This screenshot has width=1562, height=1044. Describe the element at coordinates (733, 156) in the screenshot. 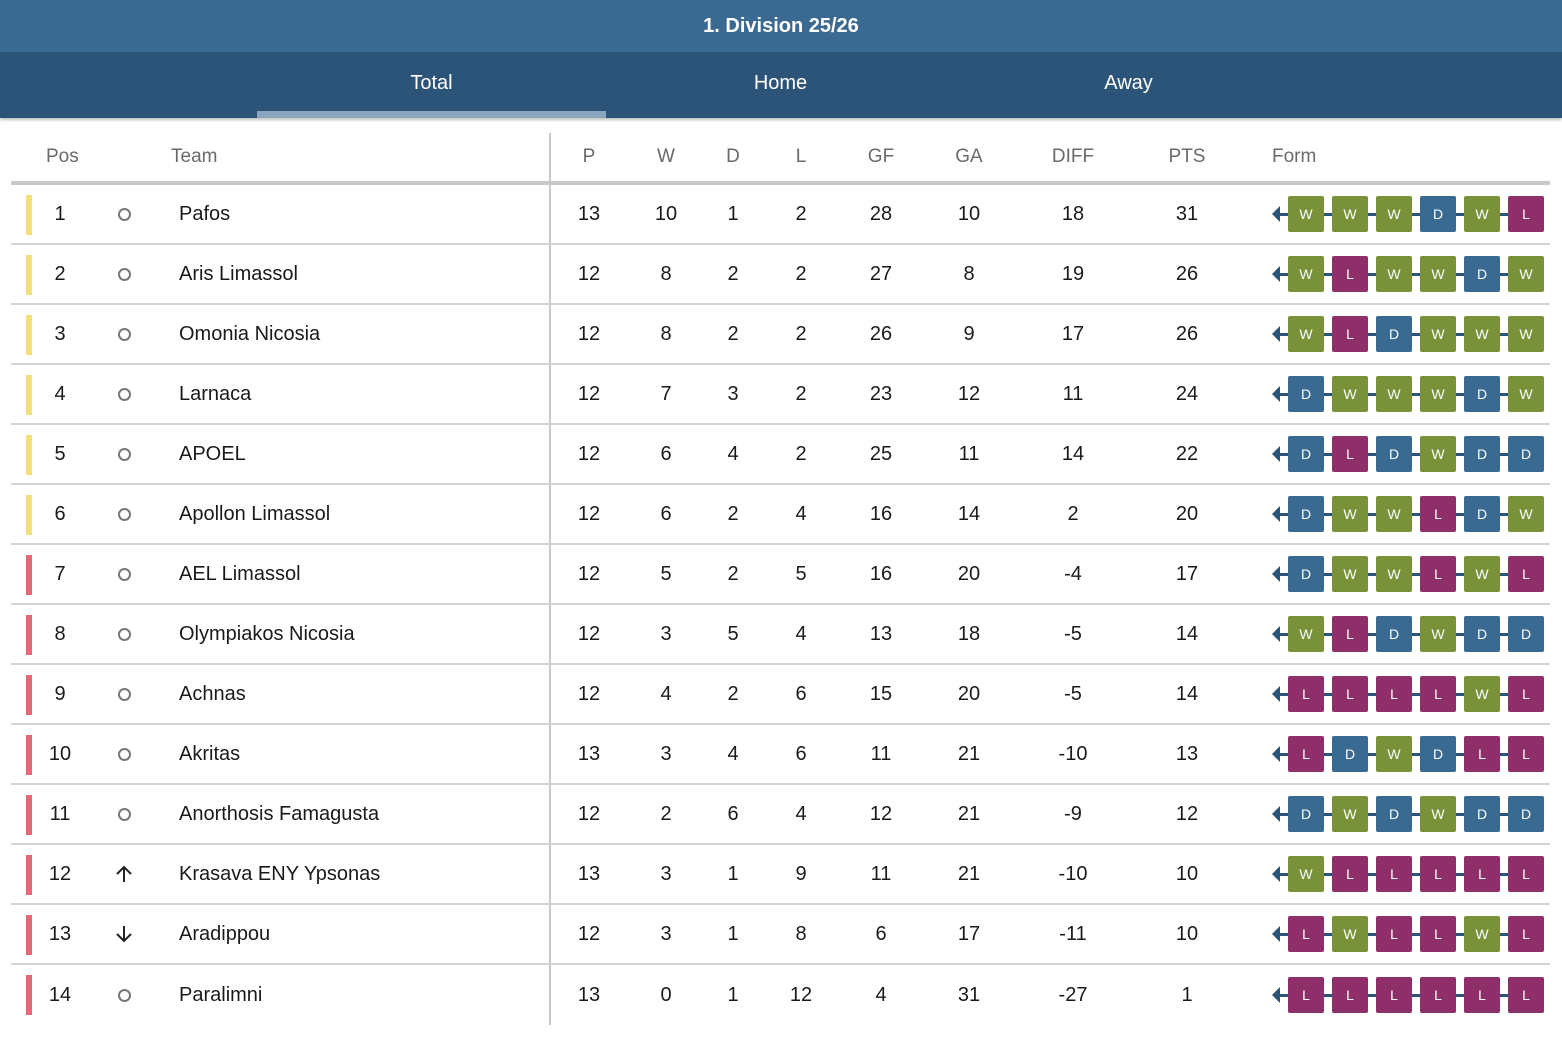

I see `header-drawn: D` at that location.